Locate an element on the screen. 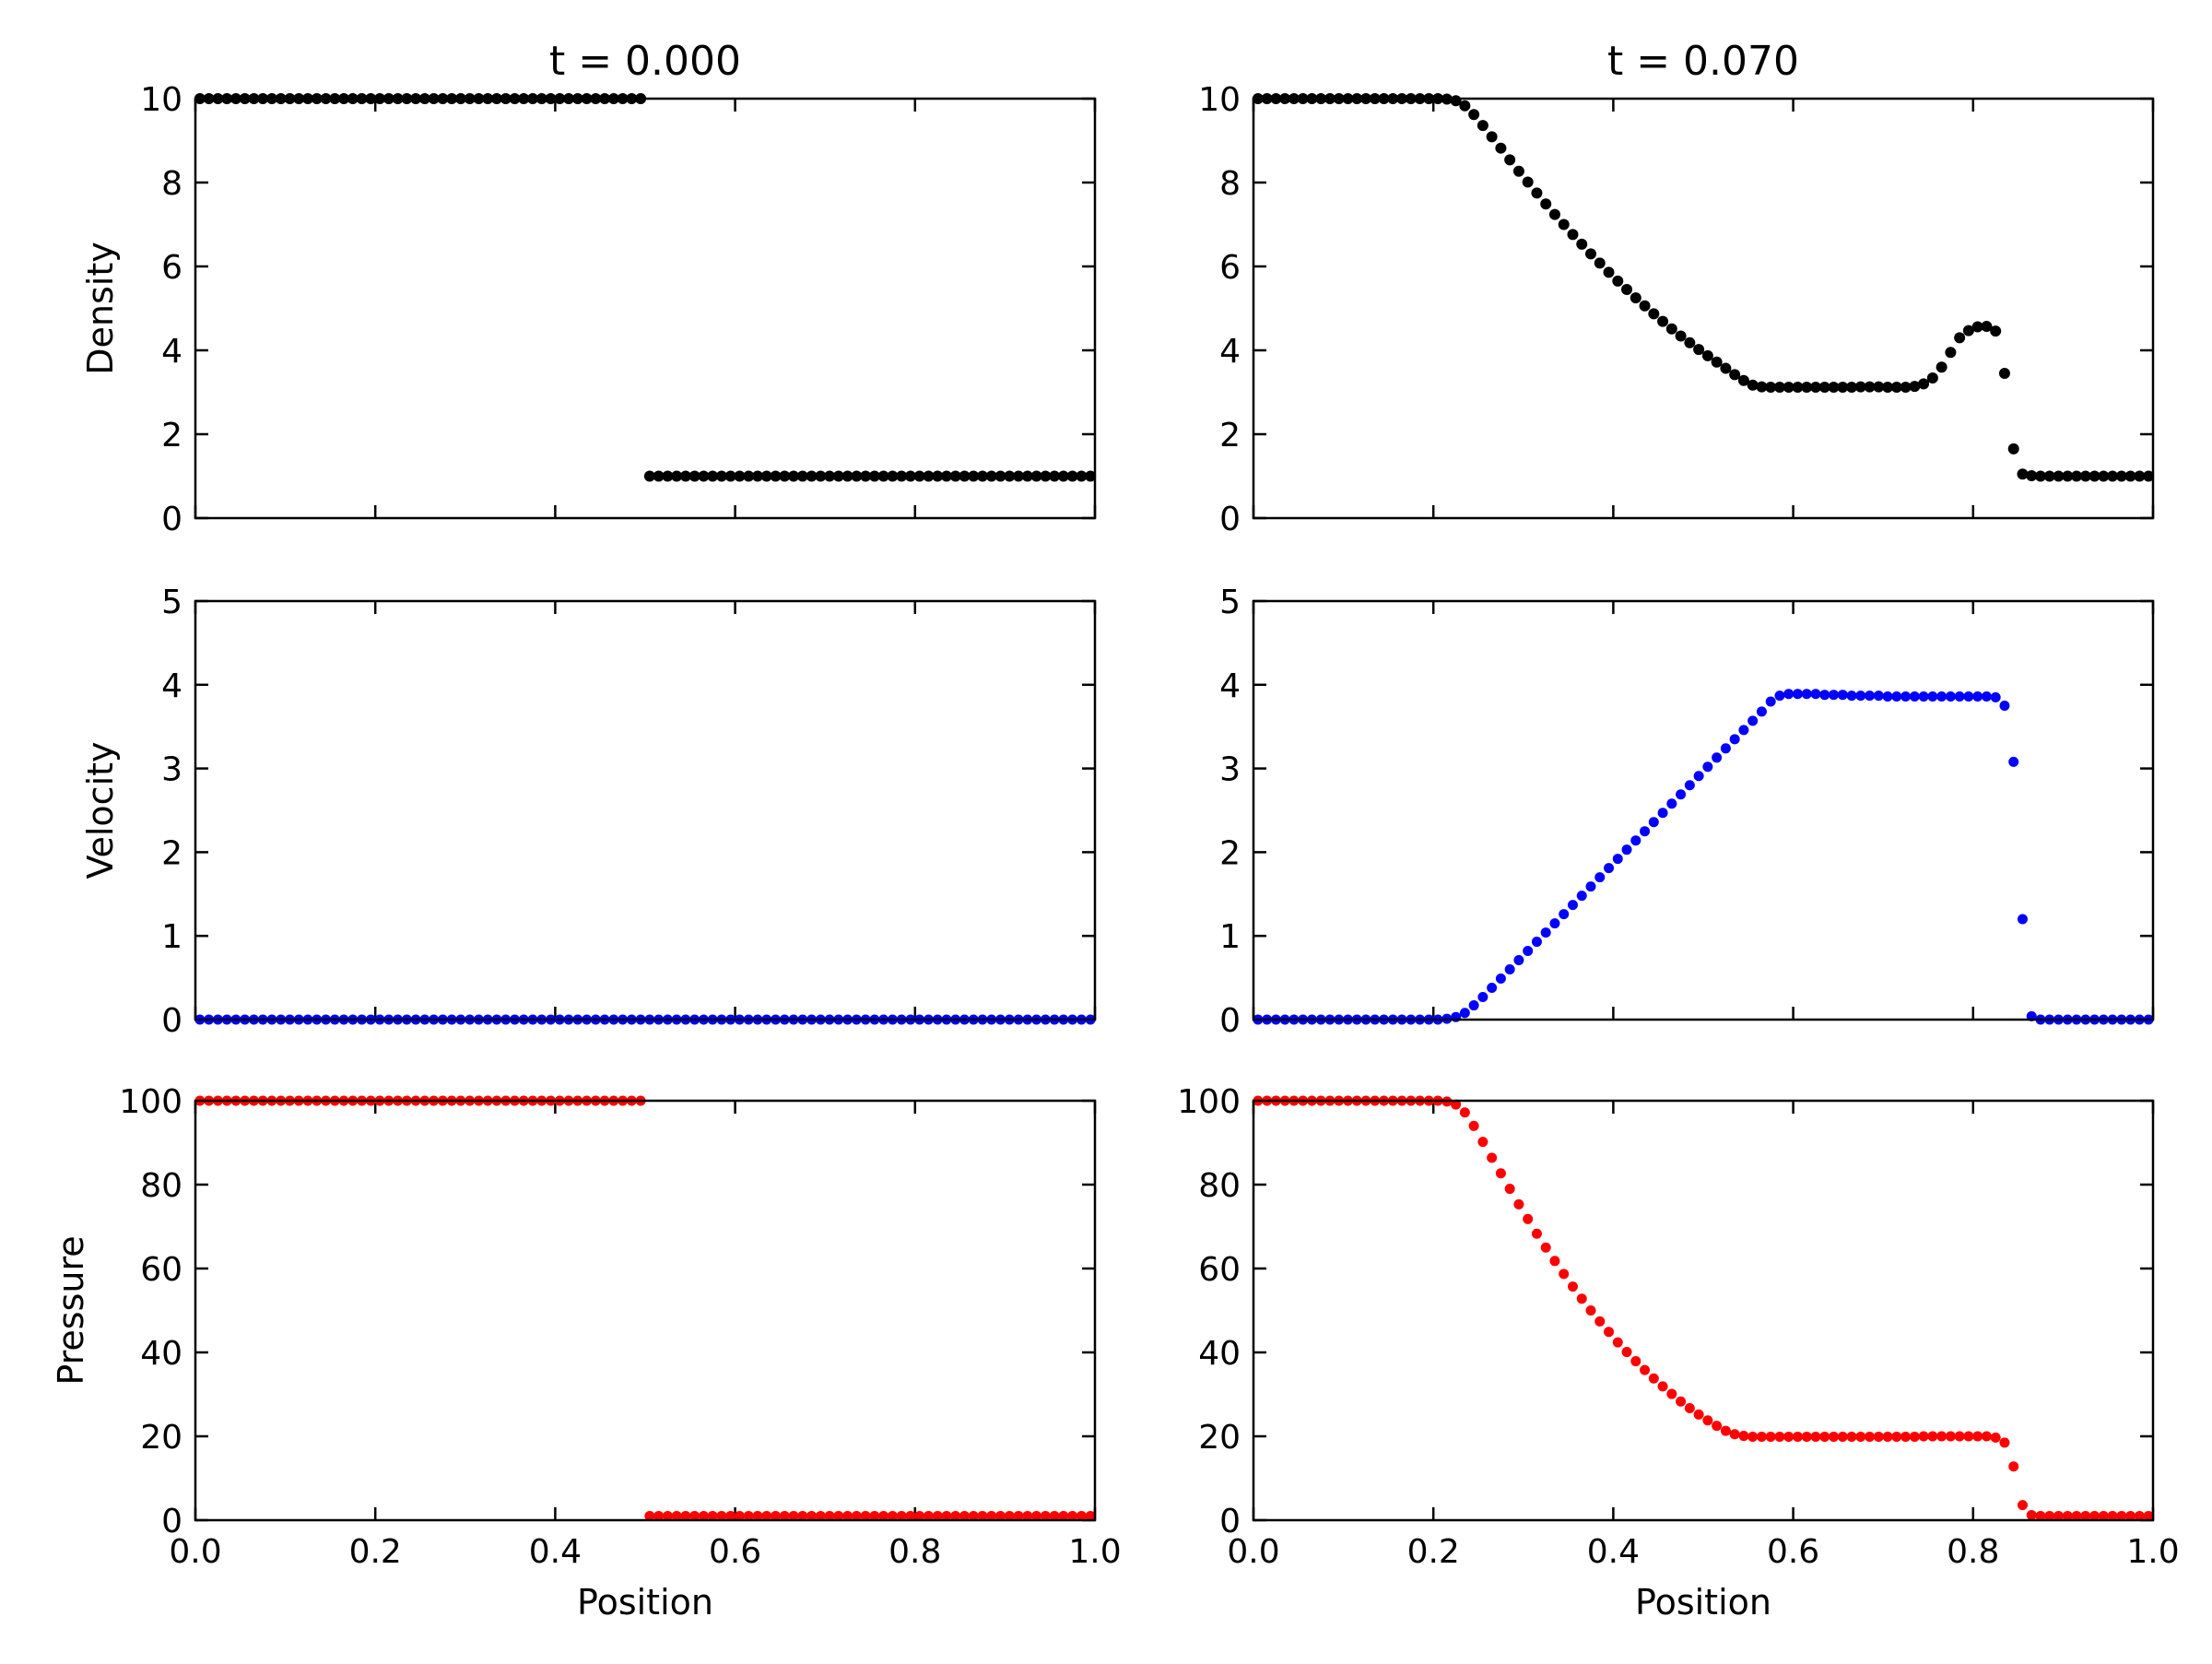 The image size is (2212, 1664). y-axis-label: Pressure is located at coordinates (71, 1310).